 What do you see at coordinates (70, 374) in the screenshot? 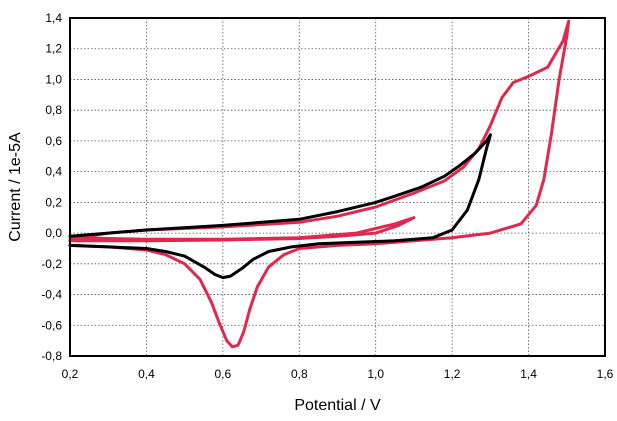
I see `x-tick-label: 0,2` at bounding box center [70, 374].